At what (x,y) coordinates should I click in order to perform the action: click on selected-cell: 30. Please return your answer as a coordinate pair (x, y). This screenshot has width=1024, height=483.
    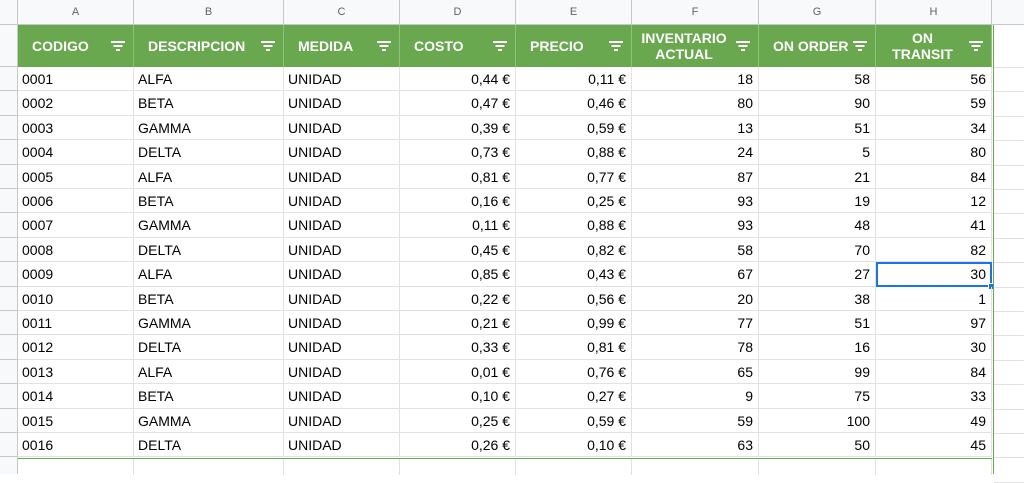
    Looking at the image, I should click on (934, 274).